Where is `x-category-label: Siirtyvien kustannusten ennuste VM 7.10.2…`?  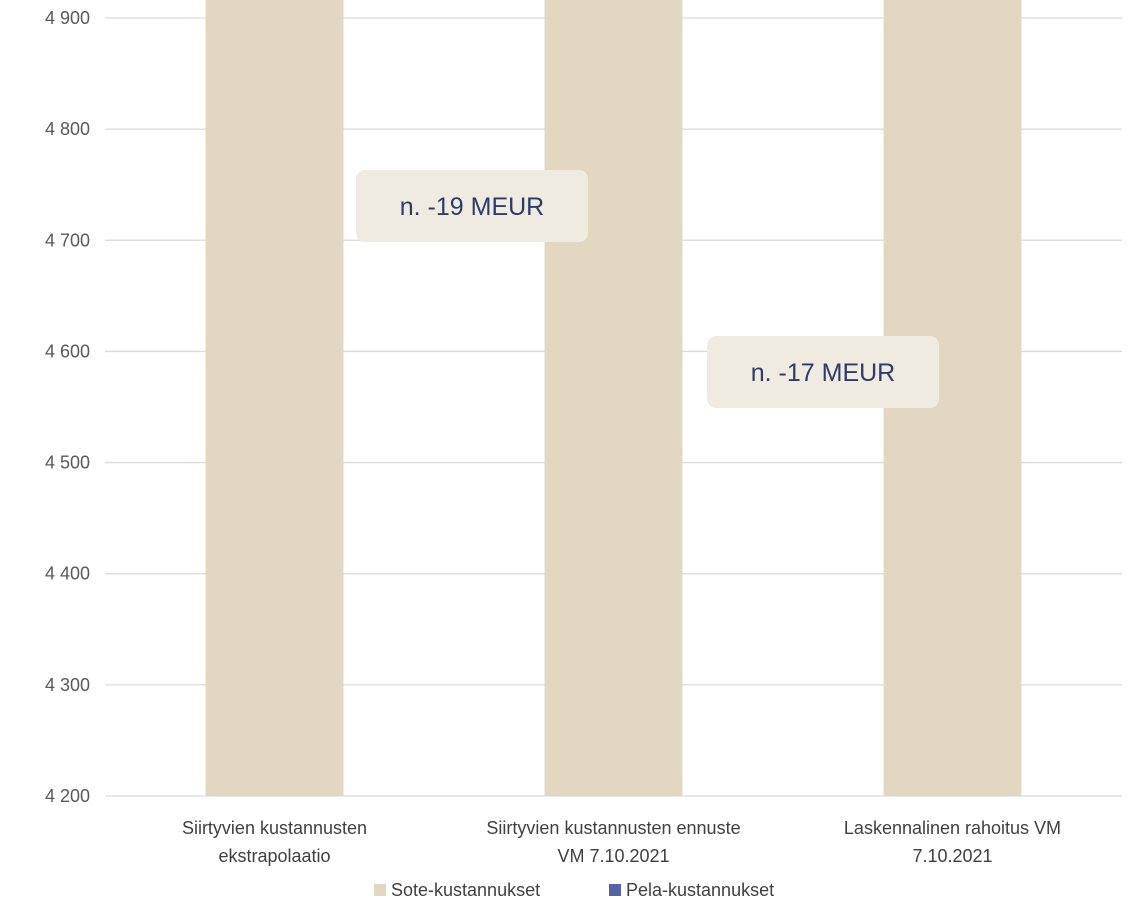
x-category-label: Siirtyvien kustannusten ennuste VM 7.10.2… is located at coordinates (613, 842).